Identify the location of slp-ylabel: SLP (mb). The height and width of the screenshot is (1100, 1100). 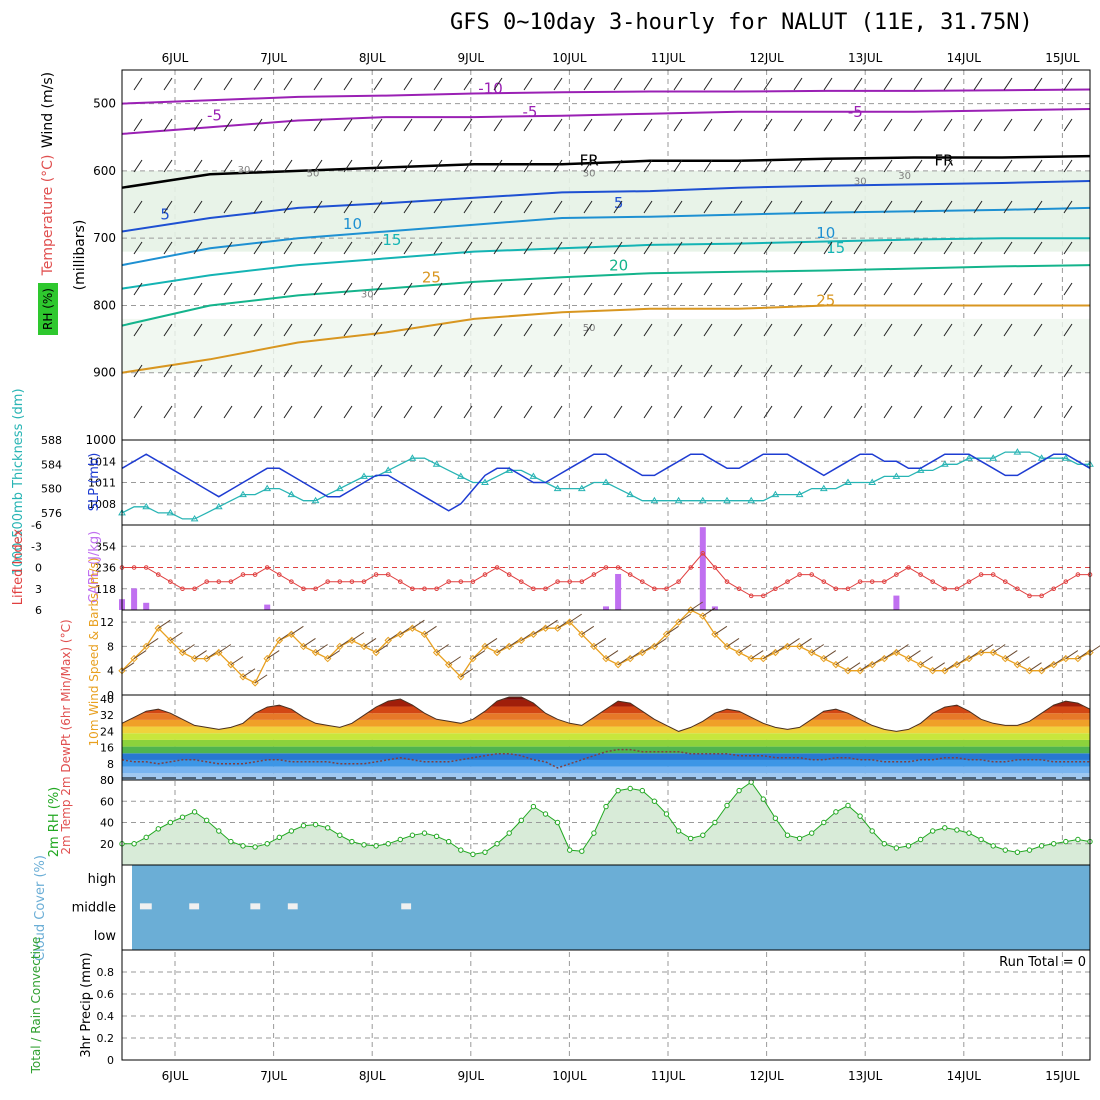
(94, 482).